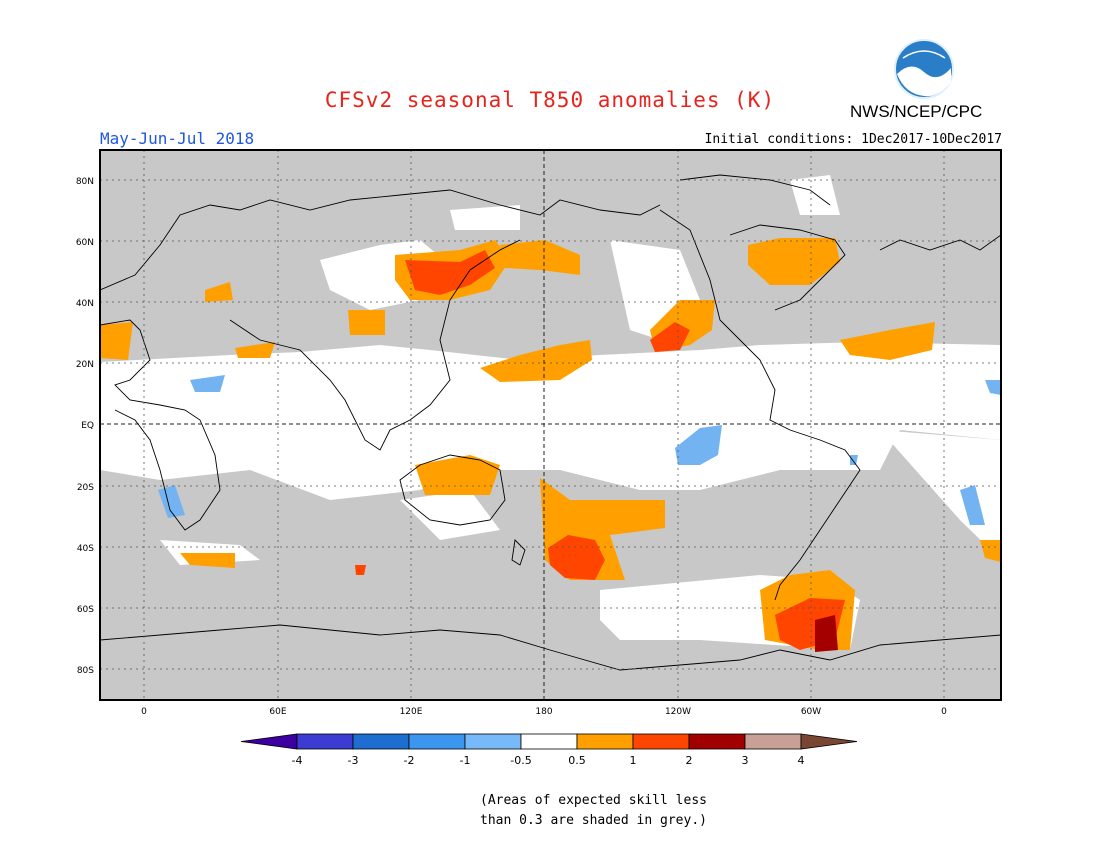 This screenshot has width=1100, height=850. I want to click on colorbar-label: 2, so click(689, 760).